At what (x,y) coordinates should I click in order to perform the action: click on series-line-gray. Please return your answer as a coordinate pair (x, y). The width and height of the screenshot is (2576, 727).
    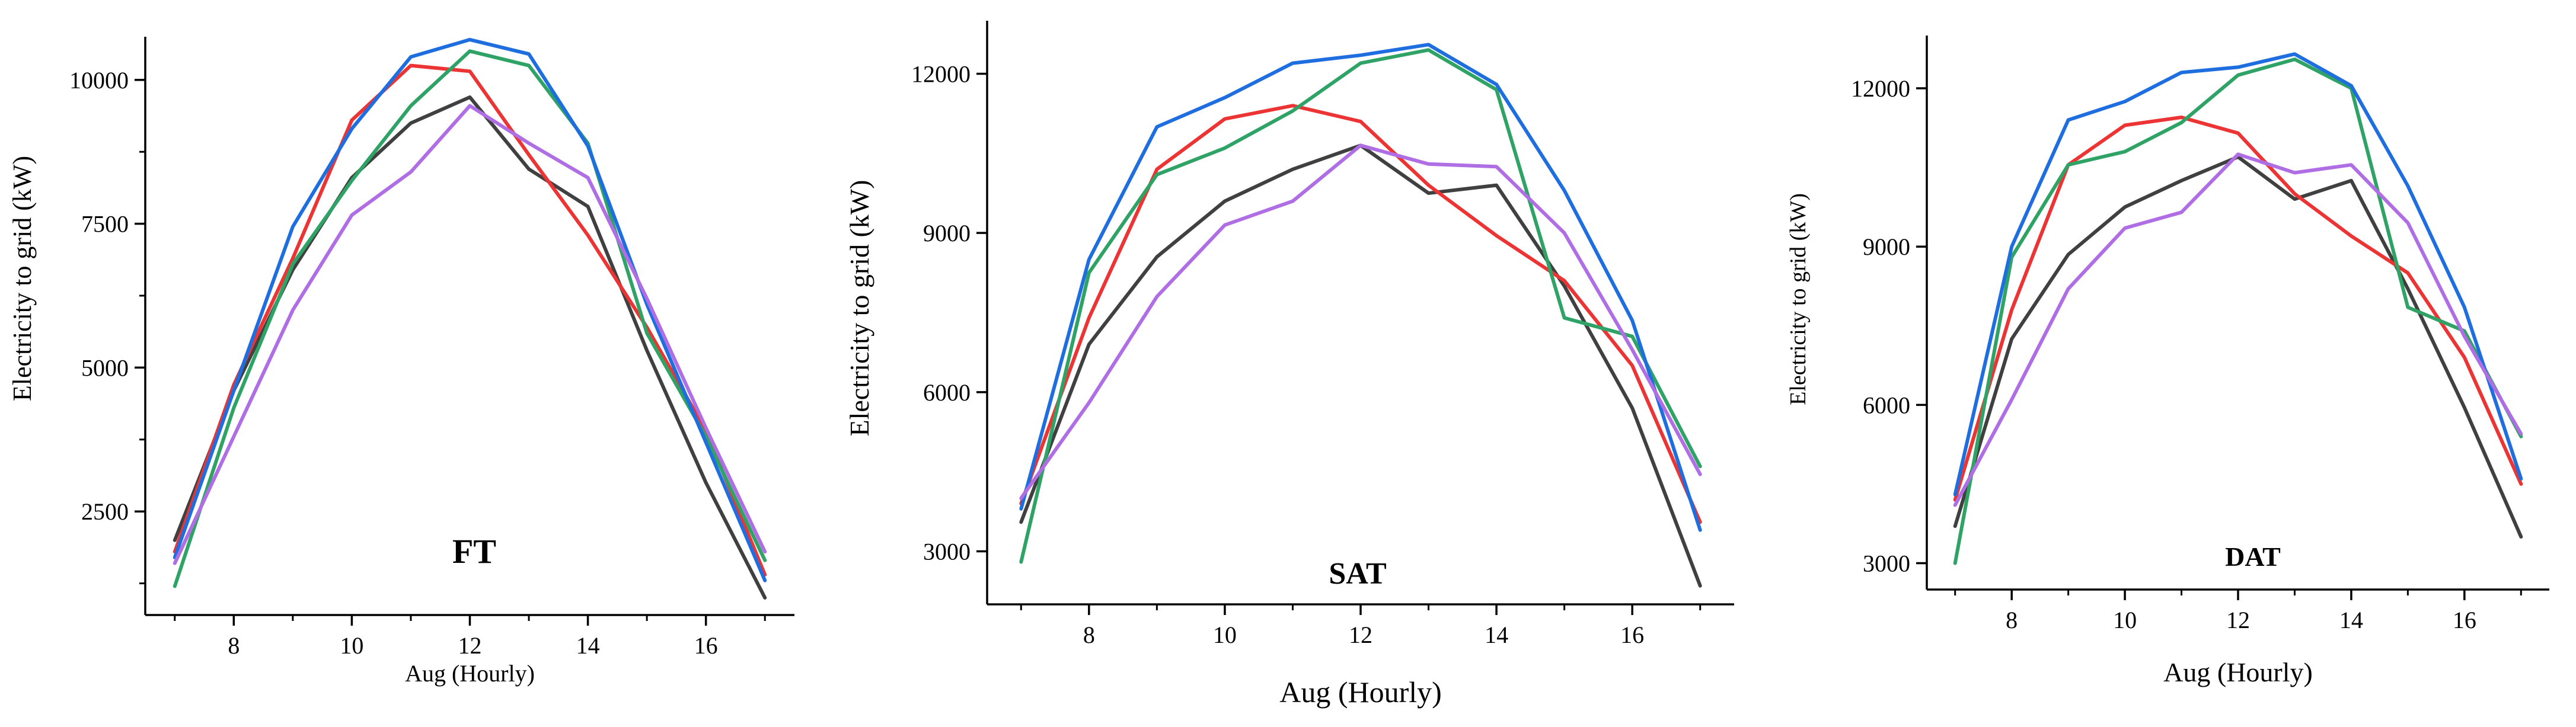
    Looking at the image, I should click on (2238, 347).